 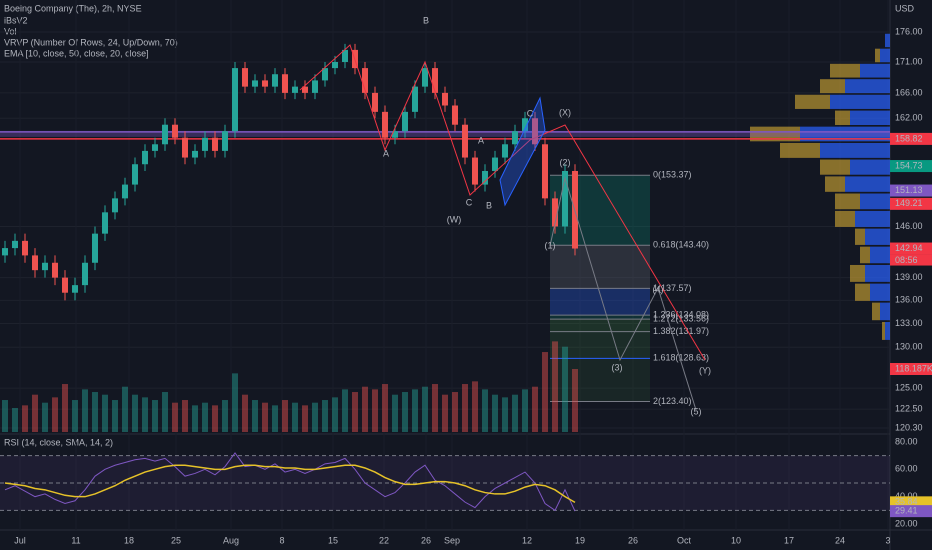 I want to click on y-tick-label: 139.00, so click(x=909, y=277).